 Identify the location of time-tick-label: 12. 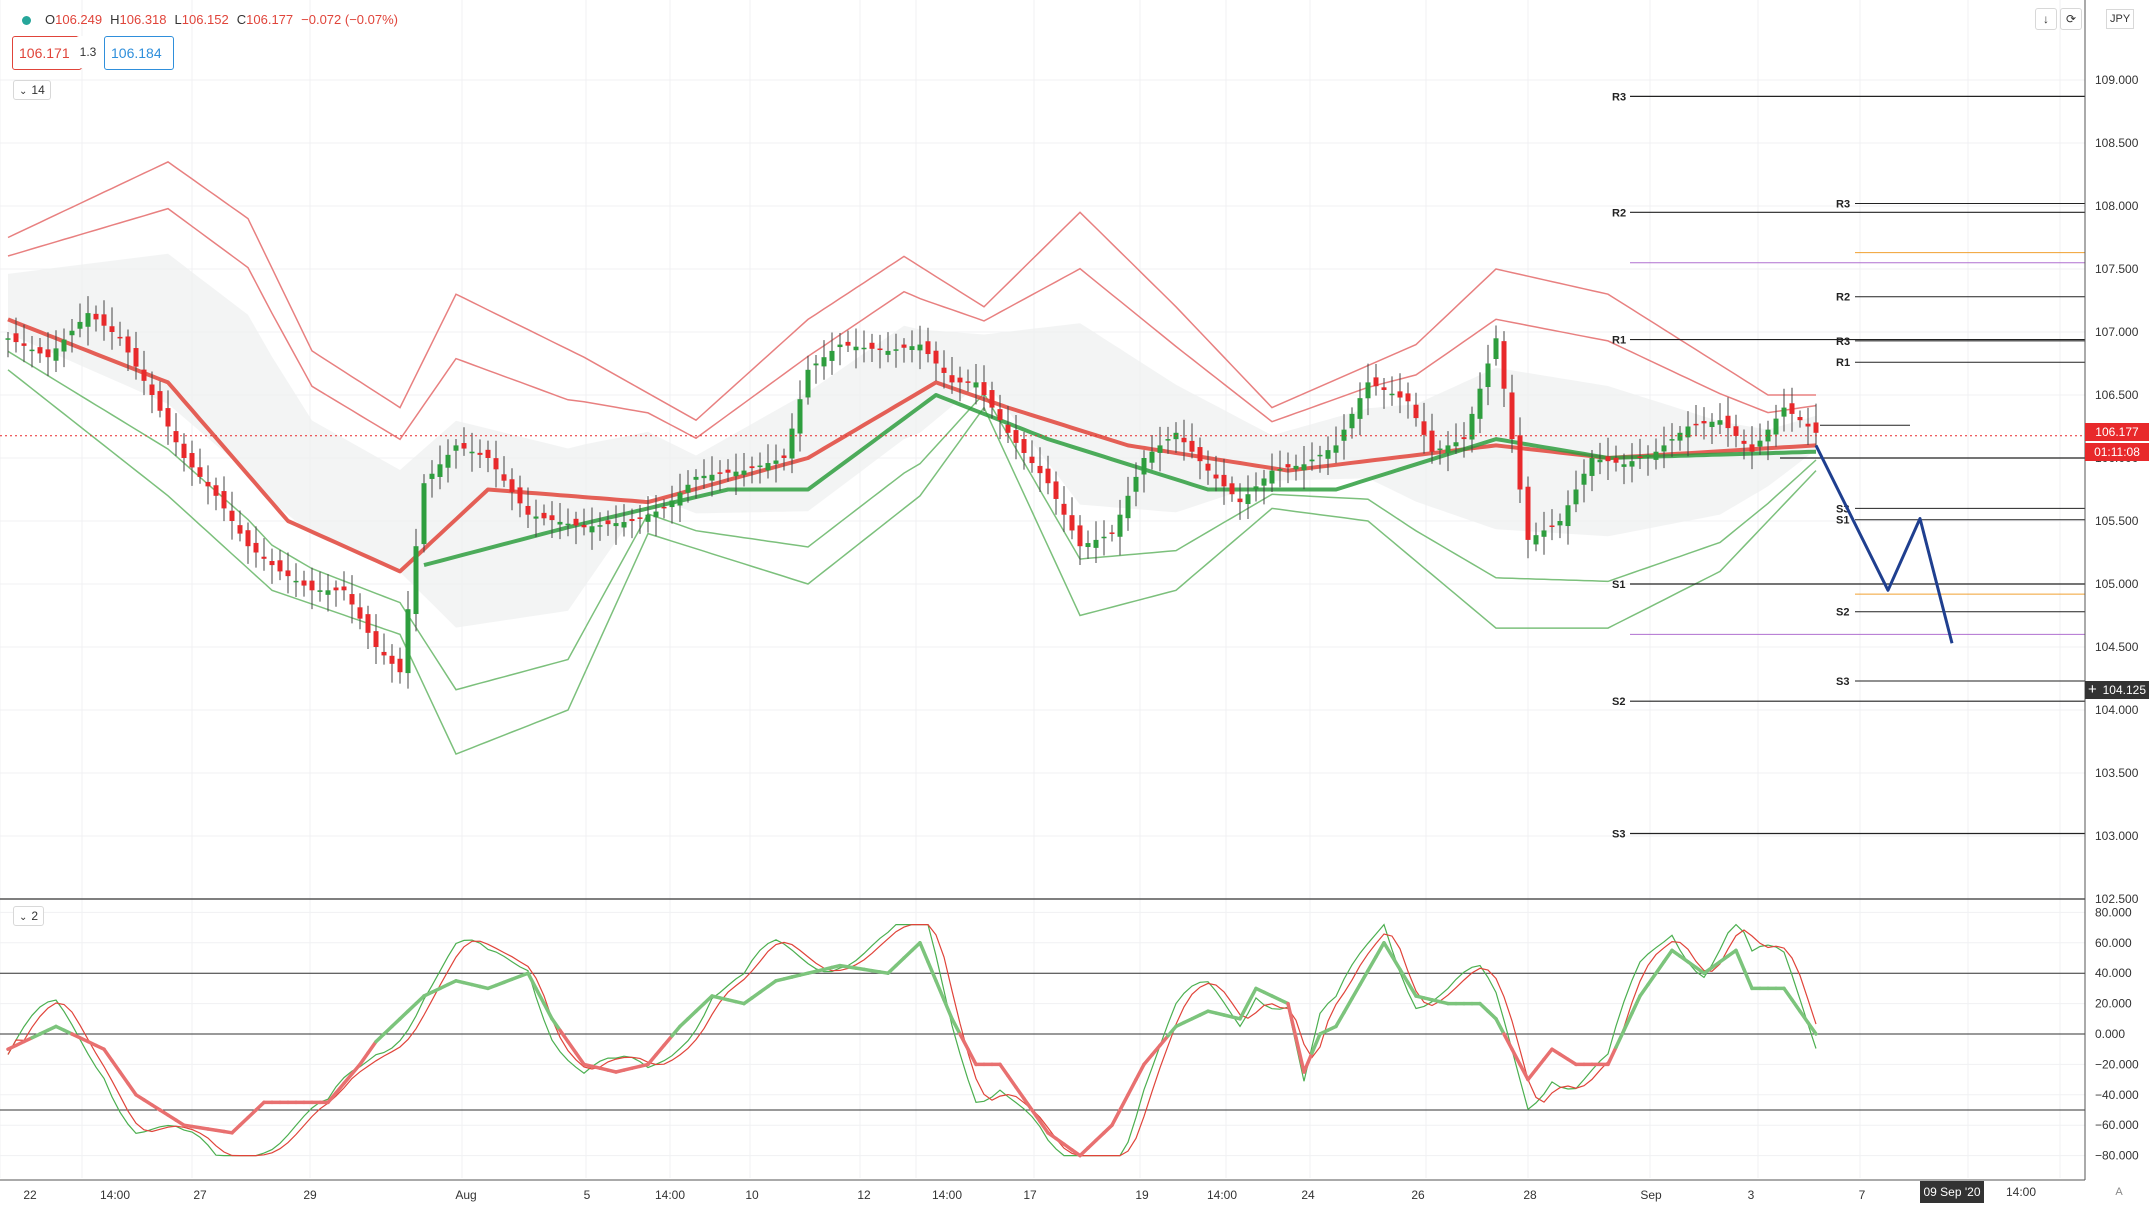
(864, 1195).